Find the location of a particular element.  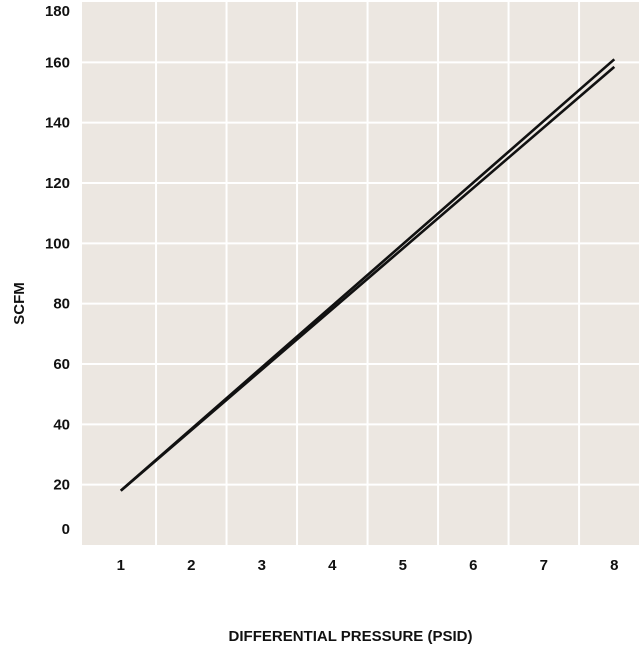

y-tick-label: 180 is located at coordinates (57, 11).